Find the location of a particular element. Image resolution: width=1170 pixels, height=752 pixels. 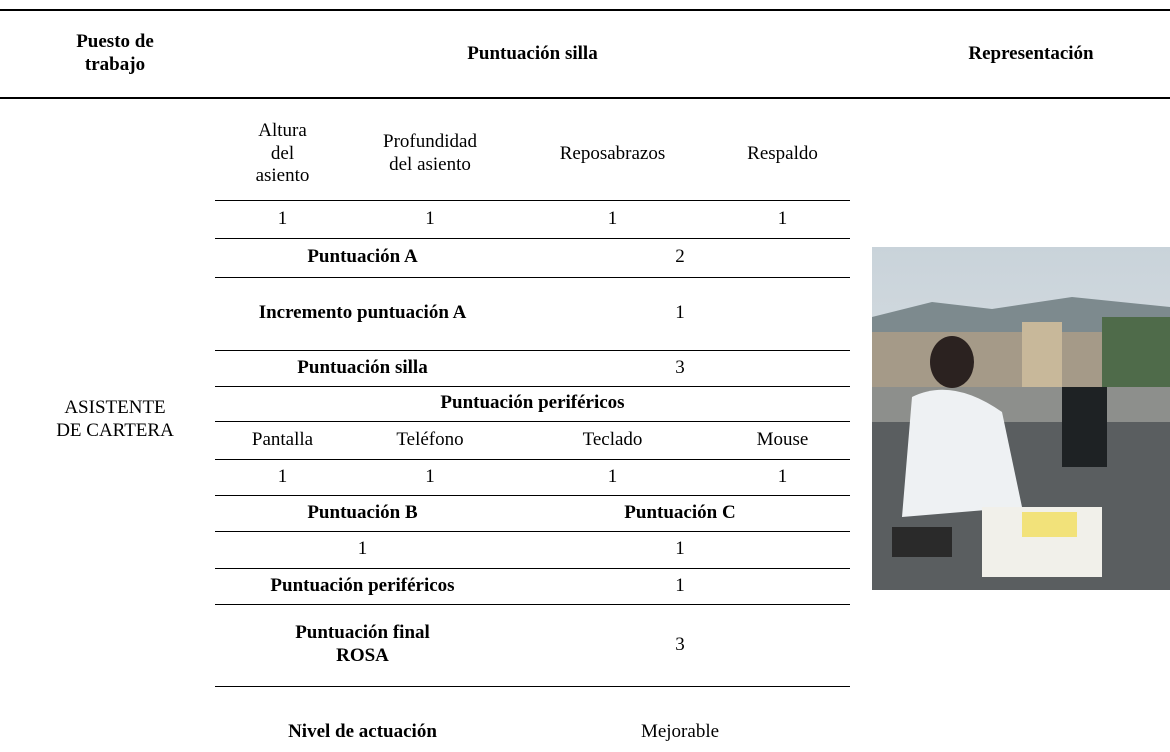

mountains is located at coordinates (1021, 317).